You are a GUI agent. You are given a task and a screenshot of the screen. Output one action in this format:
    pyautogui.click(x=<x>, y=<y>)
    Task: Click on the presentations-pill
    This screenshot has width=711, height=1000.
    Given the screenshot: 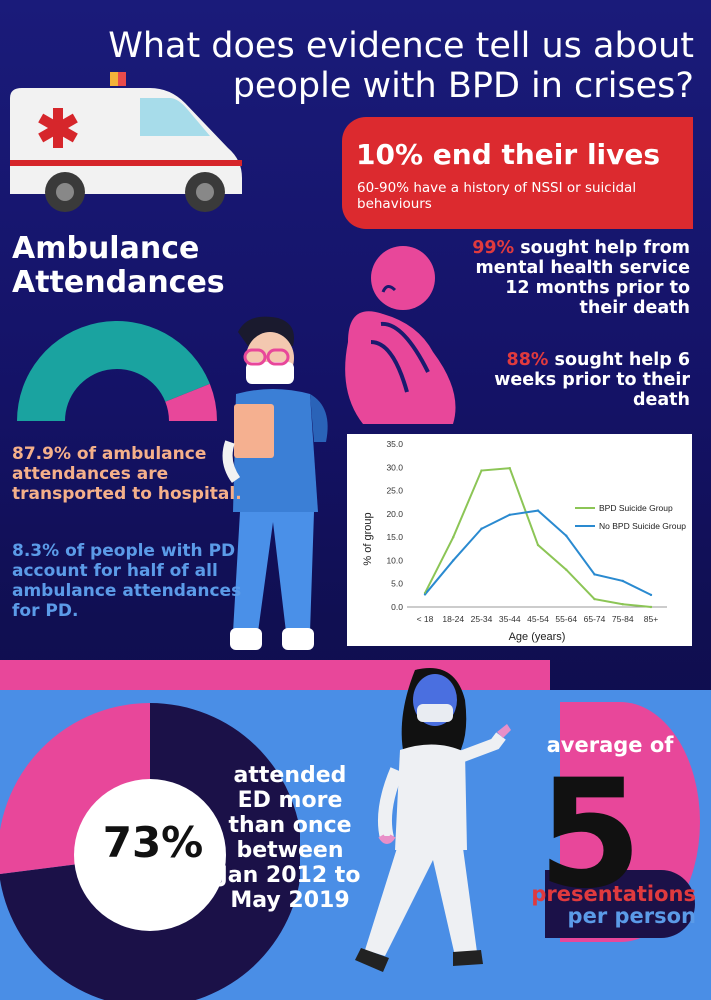 What is the action you would take?
    pyautogui.click(x=620, y=904)
    